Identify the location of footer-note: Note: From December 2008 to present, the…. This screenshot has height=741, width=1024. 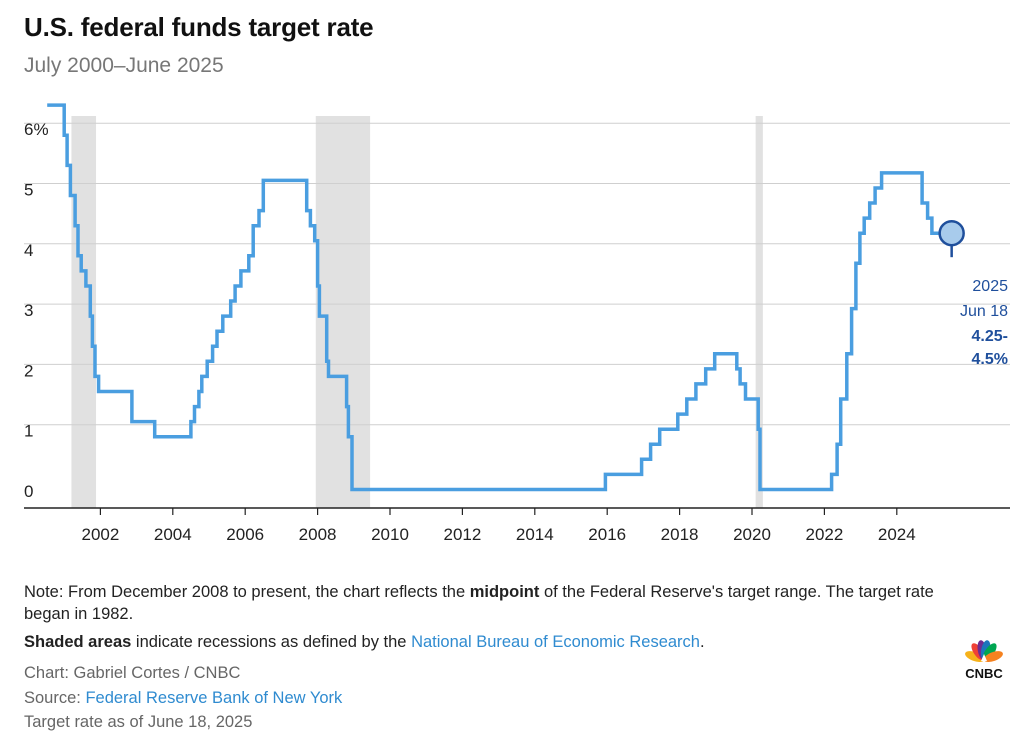
(484, 603).